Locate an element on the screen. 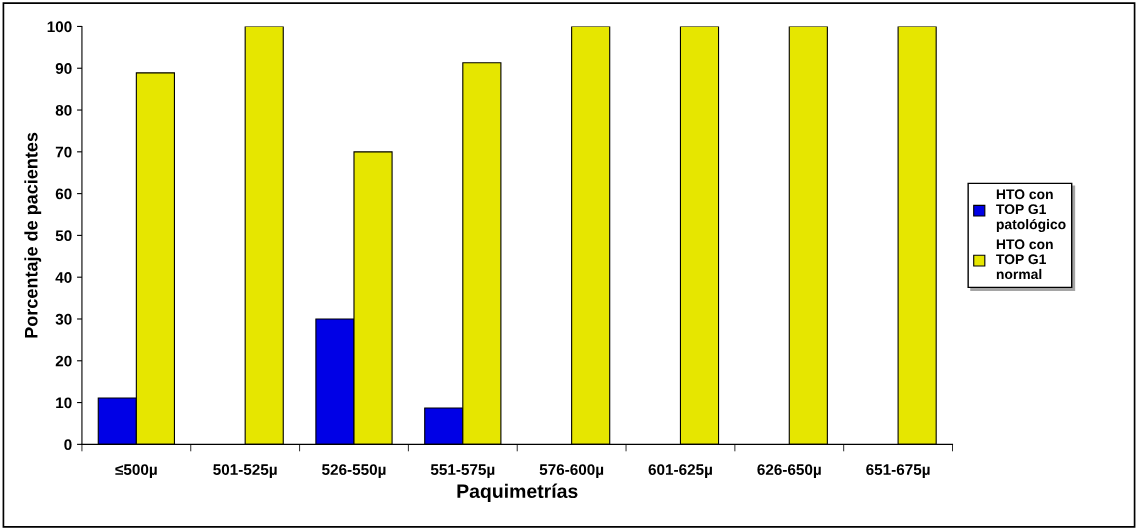 This screenshot has height=529, width=1138. x-tick-label: 576-600µ is located at coordinates (571, 471).